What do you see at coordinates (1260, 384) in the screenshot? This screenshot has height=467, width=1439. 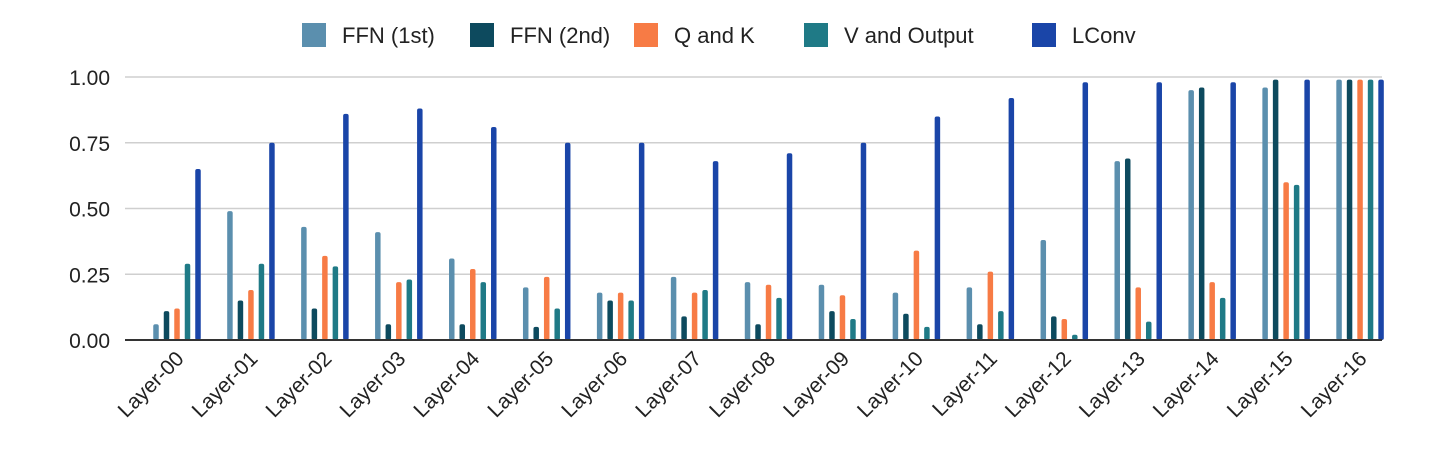 I see `x-tick-label: Layer-15` at bounding box center [1260, 384].